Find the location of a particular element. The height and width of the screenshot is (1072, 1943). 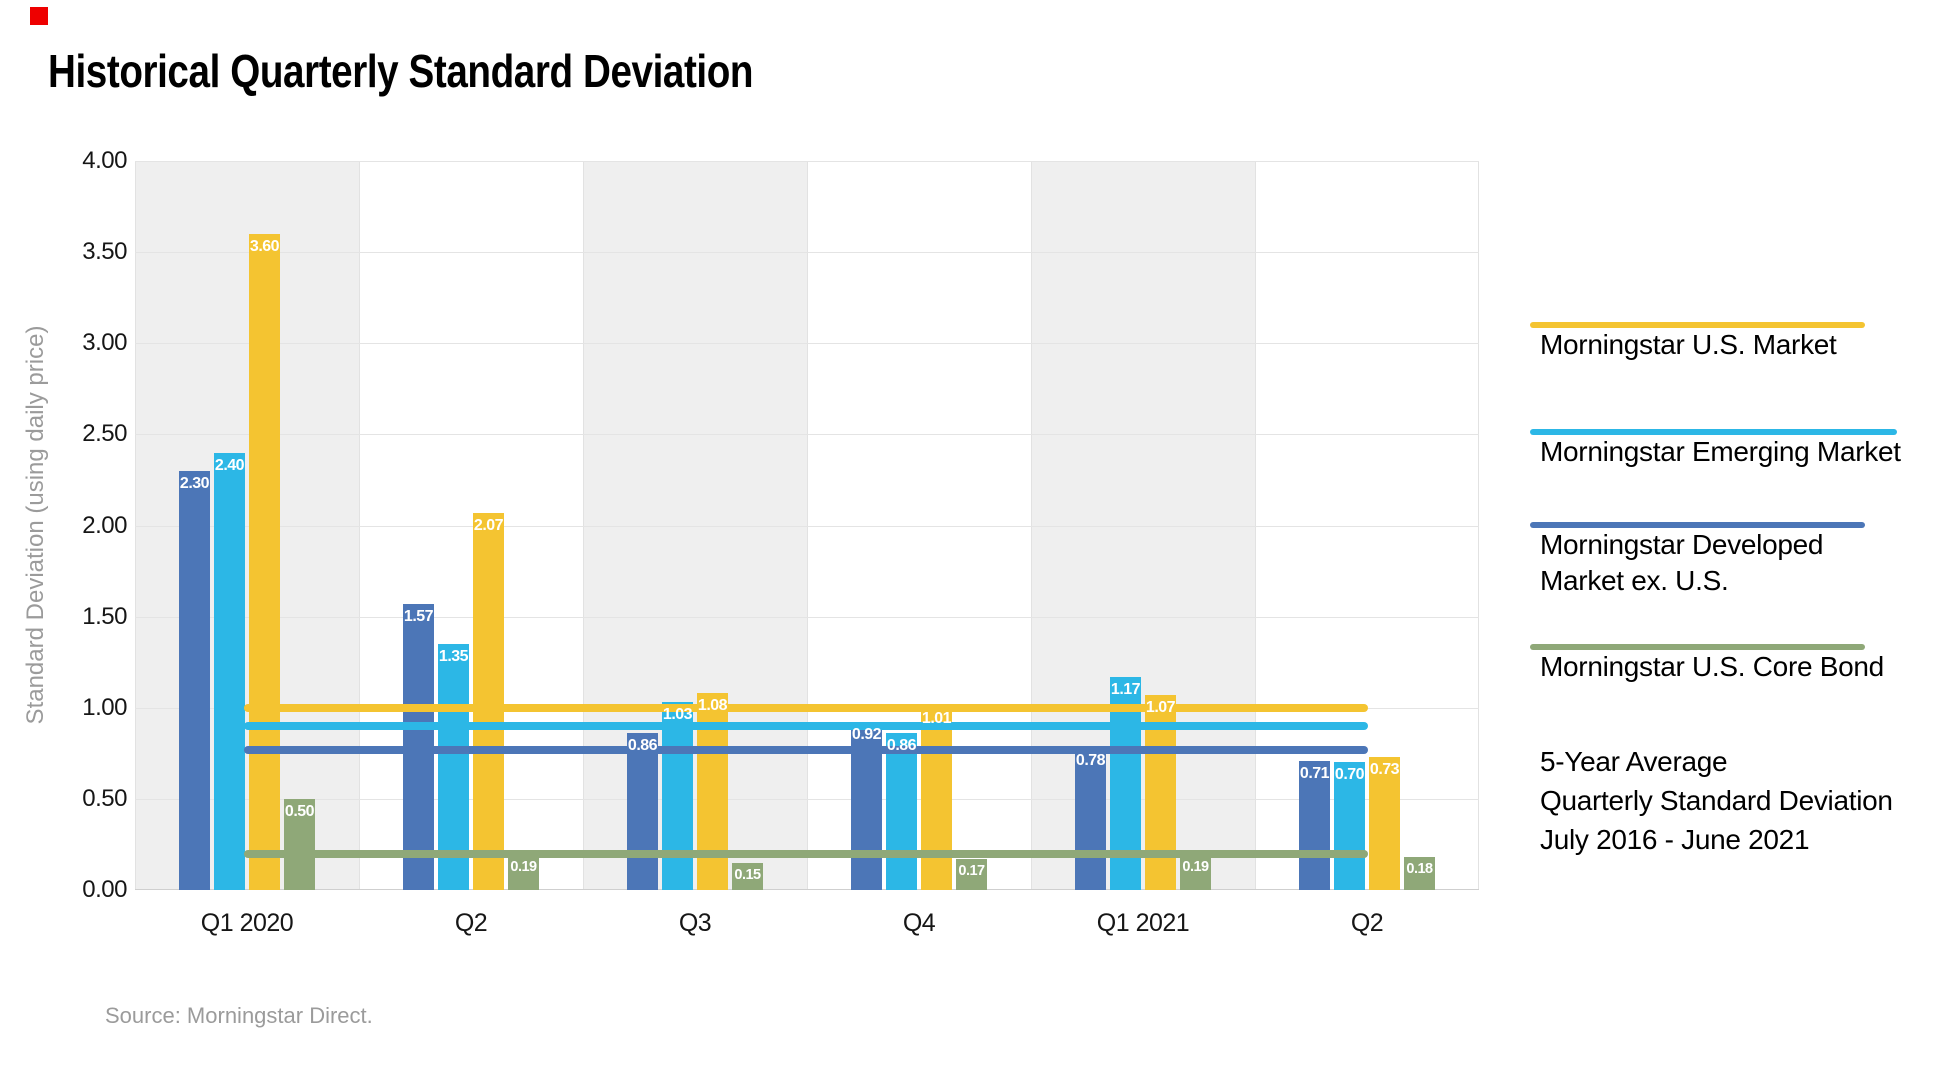

bar-value-label: 0.18 is located at coordinates (1419, 869).